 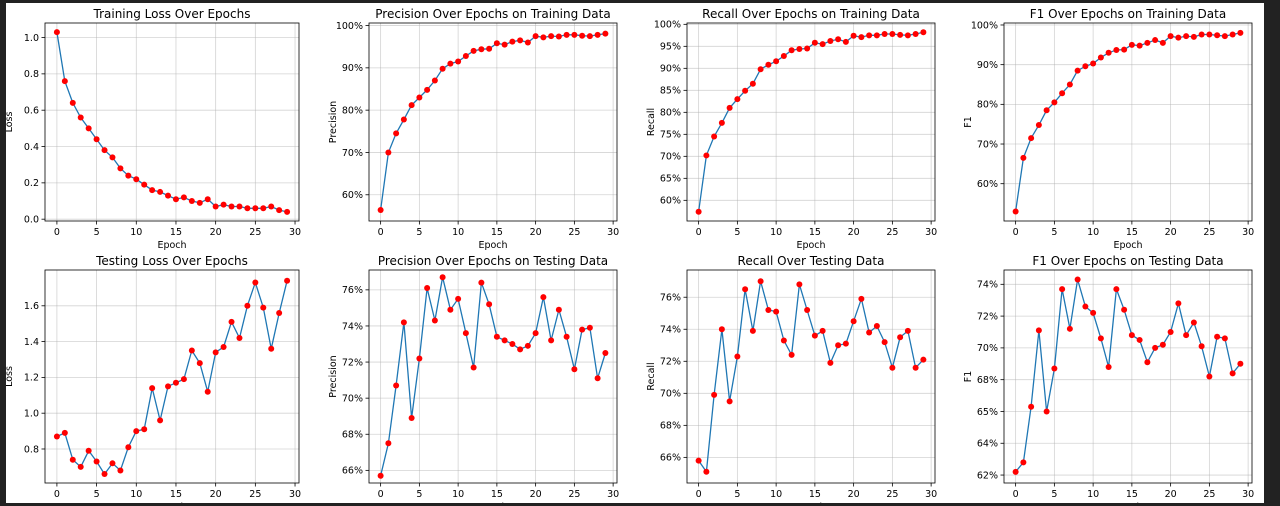 What do you see at coordinates (352, 68) in the screenshot?
I see `y-tick-label: 90%` at bounding box center [352, 68].